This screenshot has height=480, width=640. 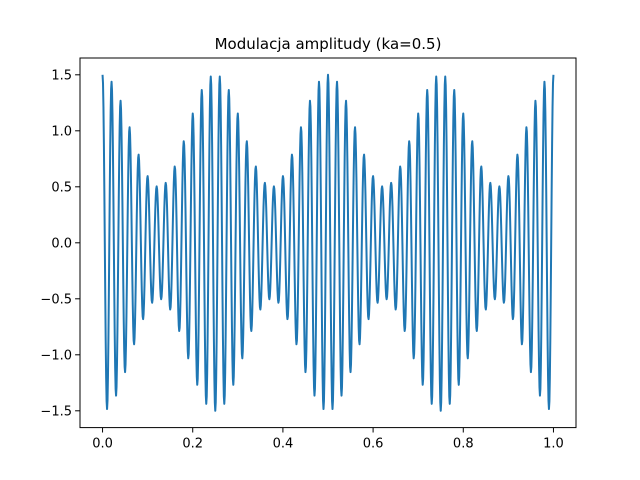 What do you see at coordinates (192, 444) in the screenshot?
I see `x-tick-label: 0.2` at bounding box center [192, 444].